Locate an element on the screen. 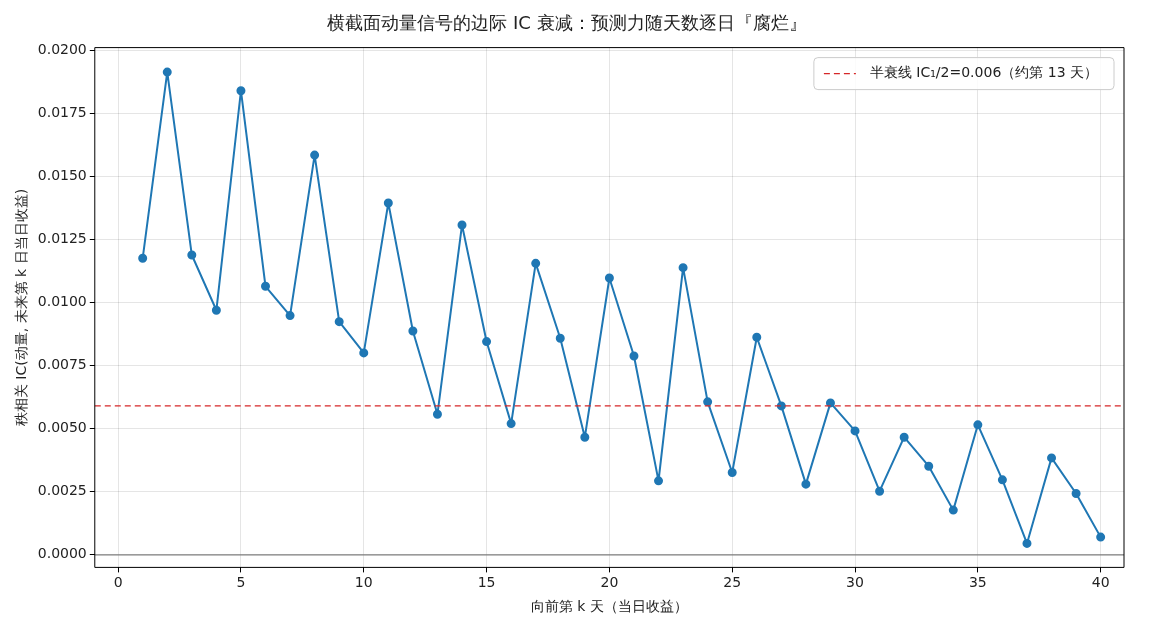  x-tick-label: 5 is located at coordinates (241, 582).